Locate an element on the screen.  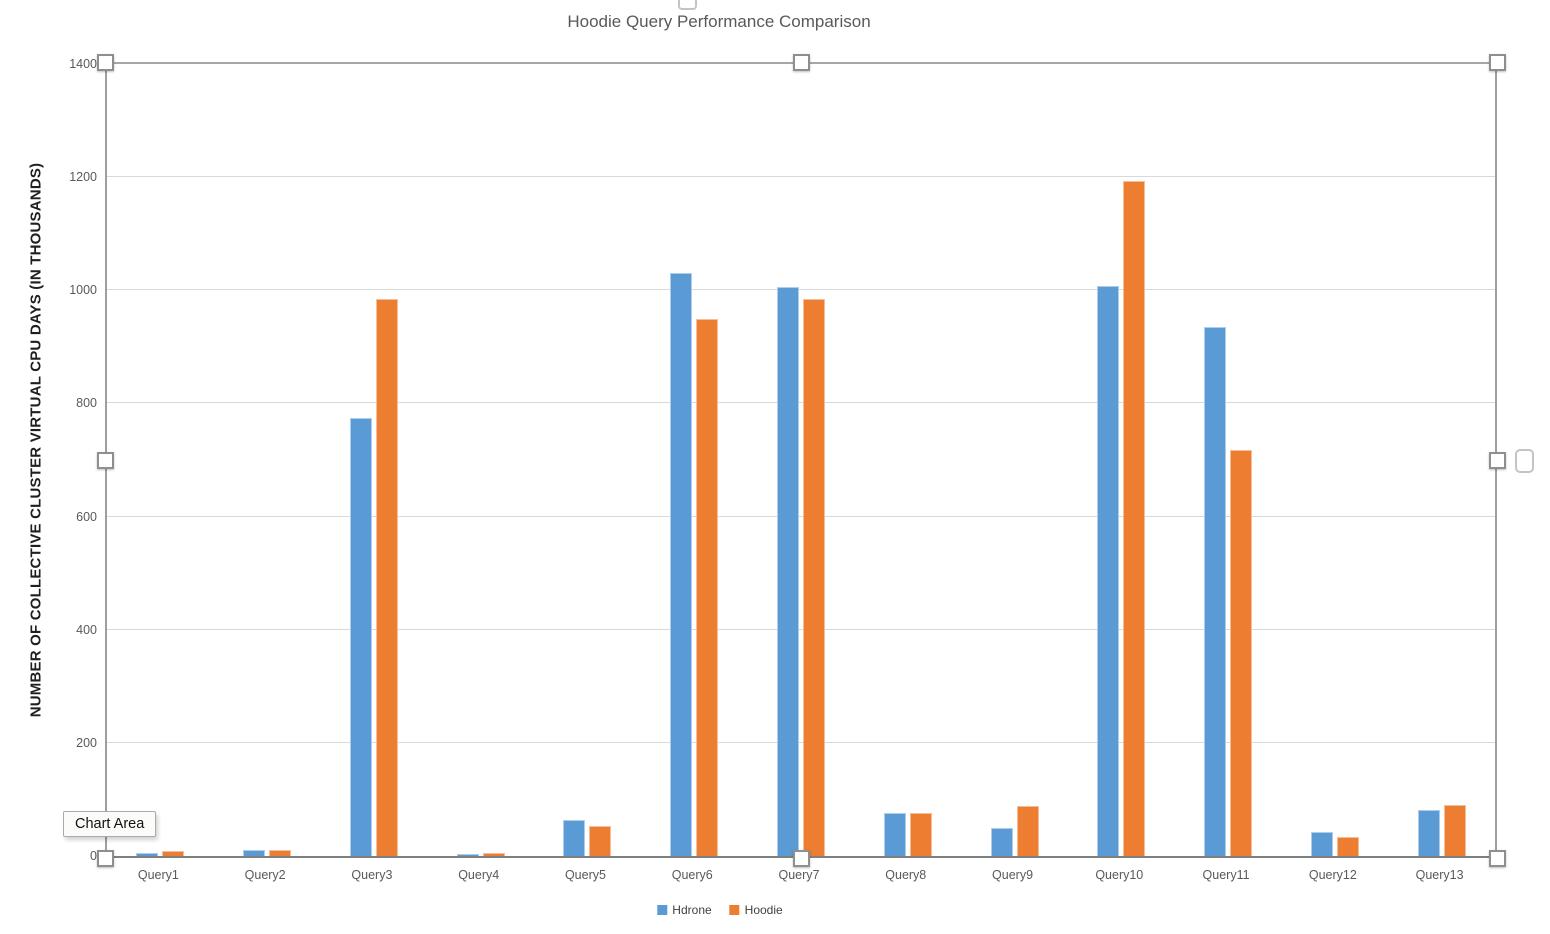
y-tick-label-200: 200 is located at coordinates (86, 742).